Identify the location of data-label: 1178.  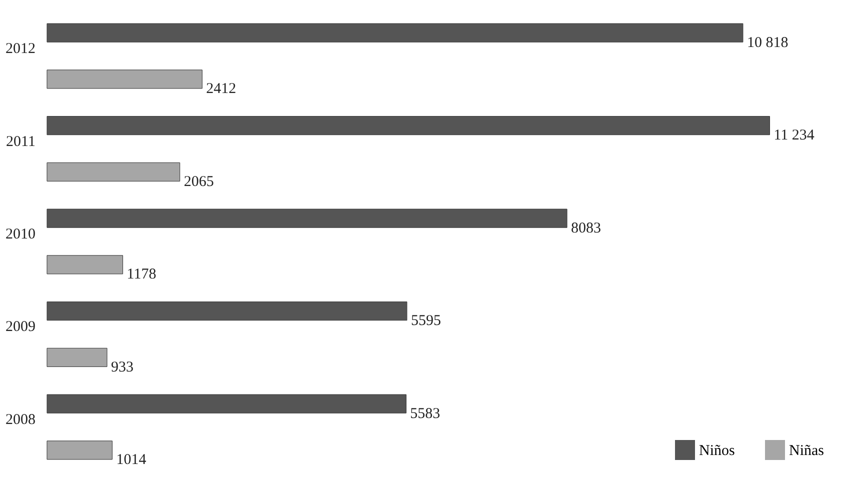
(141, 274).